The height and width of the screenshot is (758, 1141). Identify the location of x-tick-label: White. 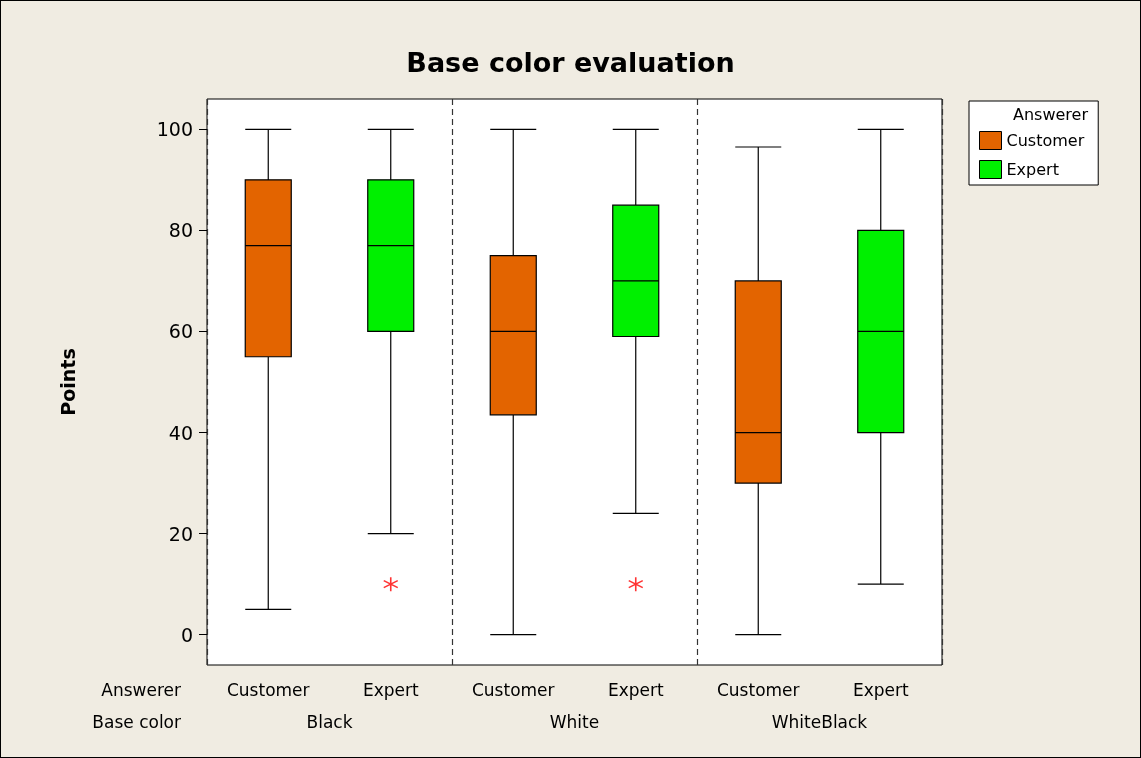
(574, 721).